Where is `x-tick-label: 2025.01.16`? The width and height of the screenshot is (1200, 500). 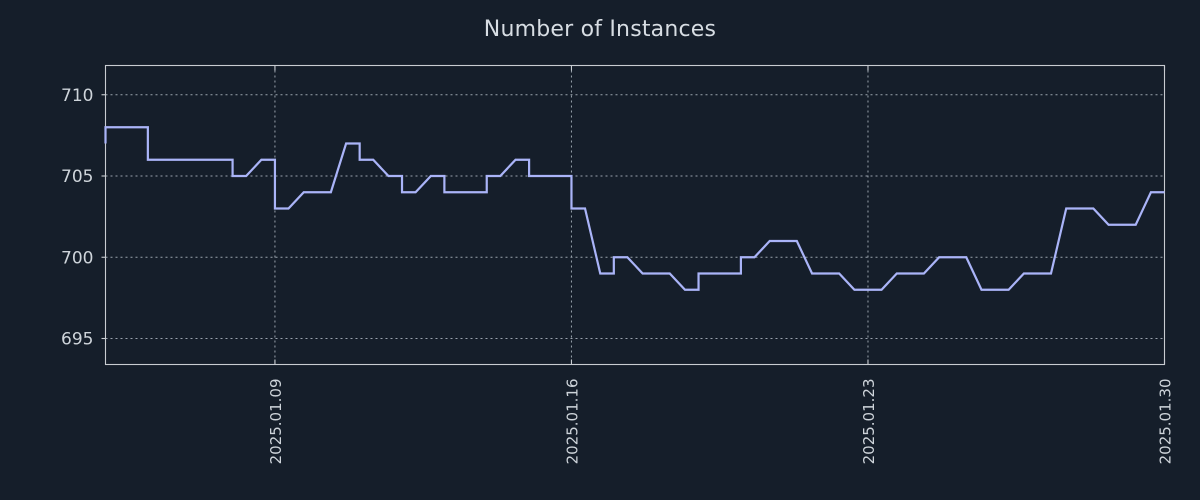 x-tick-label: 2025.01.16 is located at coordinates (572, 422).